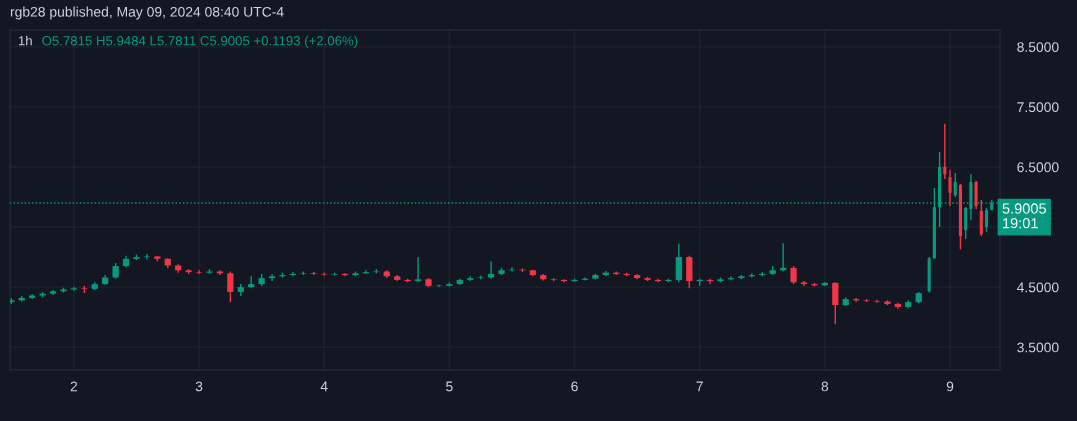 This screenshot has height=421, width=1077. What do you see at coordinates (1037, 287) in the screenshot?
I see `y-tick-label: 4.5000` at bounding box center [1037, 287].